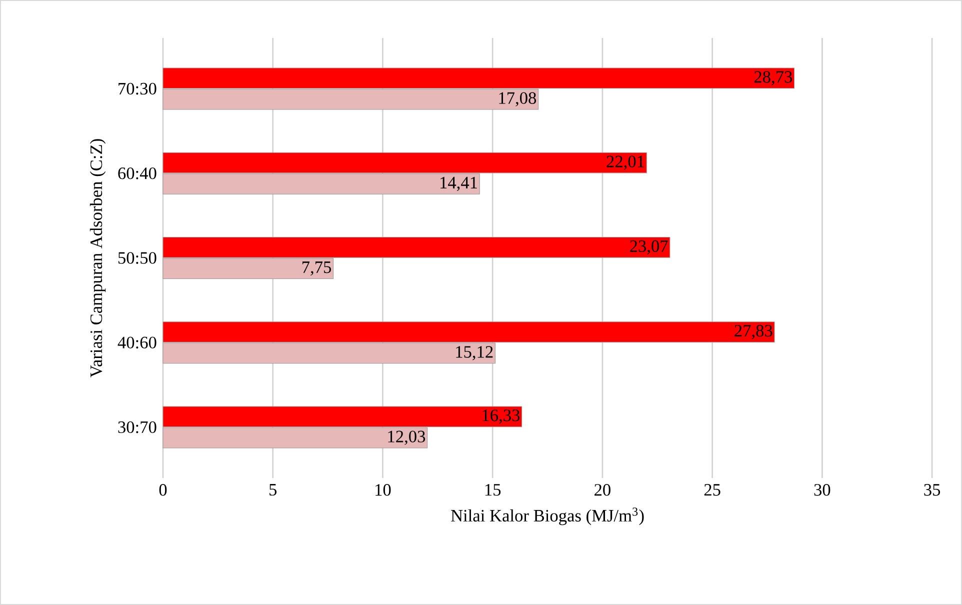 Image resolution: width=962 pixels, height=605 pixels. I want to click on x-tick-label: 5, so click(273, 490).